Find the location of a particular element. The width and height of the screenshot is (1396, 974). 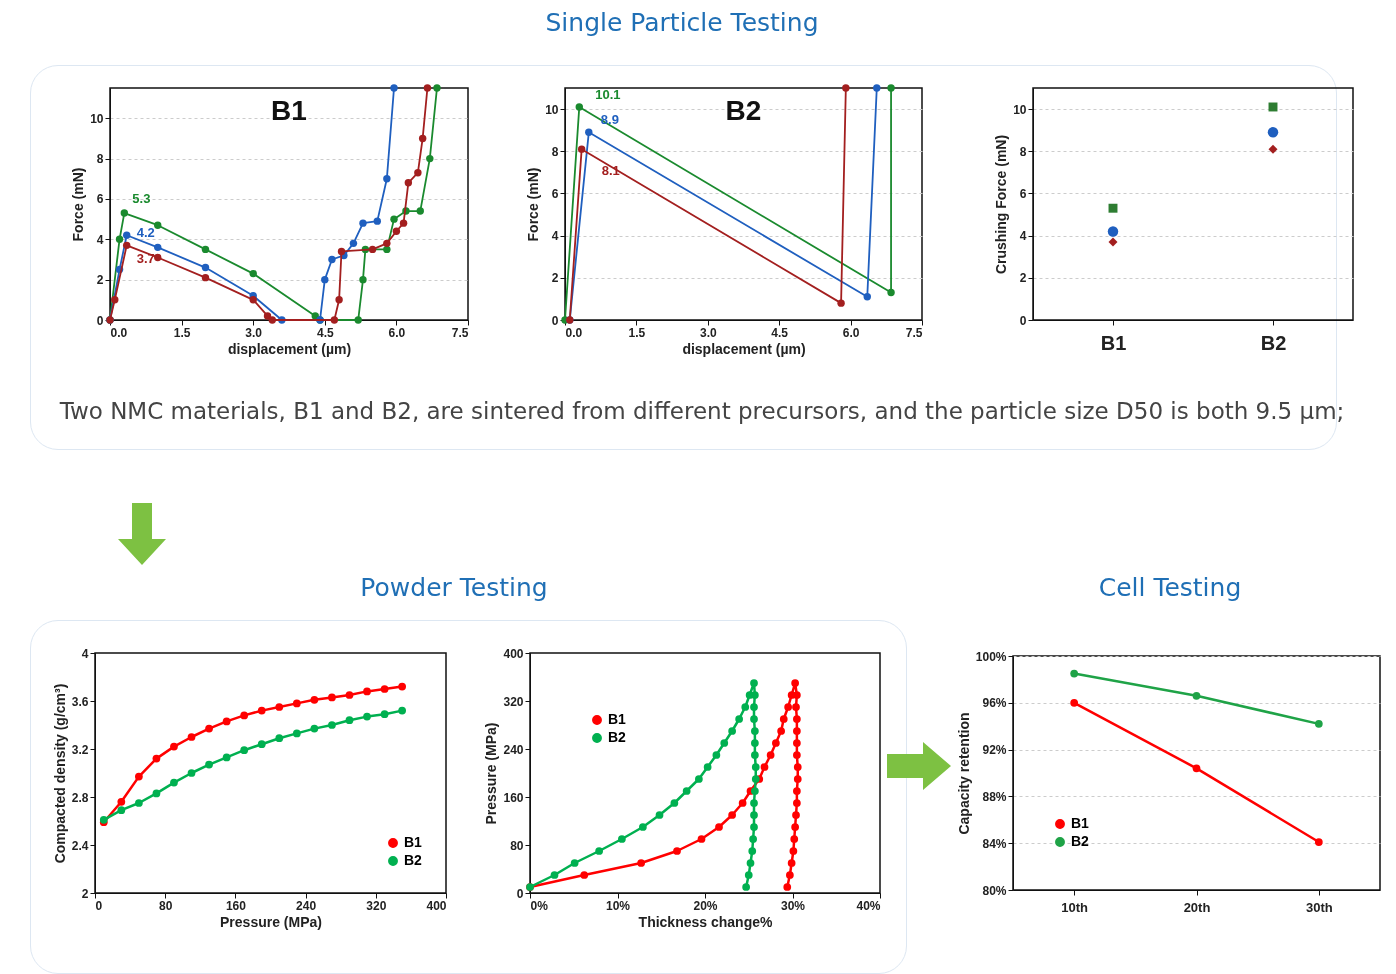

x-tick-label: 10th is located at coordinates (1075, 907).